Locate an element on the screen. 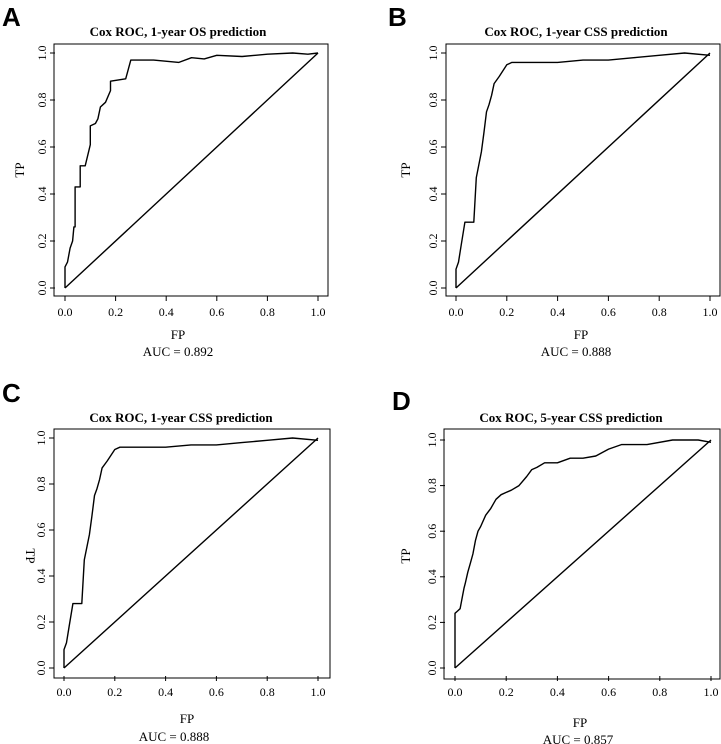 Image resolution: width=721 pixels, height=744 pixels. auc-label: AUC = 0.892 is located at coordinates (178, 351).